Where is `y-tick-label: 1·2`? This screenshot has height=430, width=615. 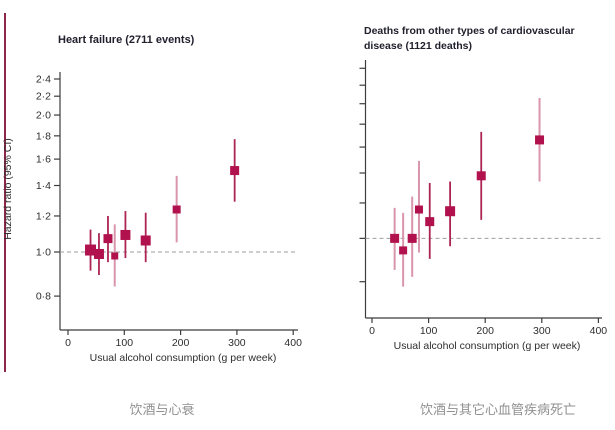
y-tick-label: 1·2 is located at coordinates (43, 216).